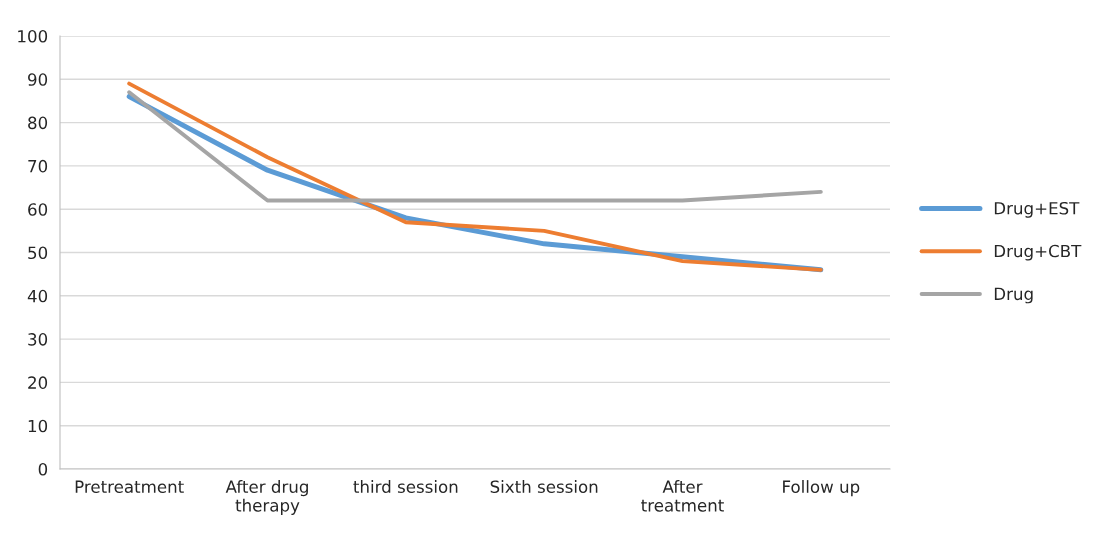 The width and height of the screenshot is (1094, 555). What do you see at coordinates (682, 496) in the screenshot?
I see `x-tick-label: After treatment` at bounding box center [682, 496].